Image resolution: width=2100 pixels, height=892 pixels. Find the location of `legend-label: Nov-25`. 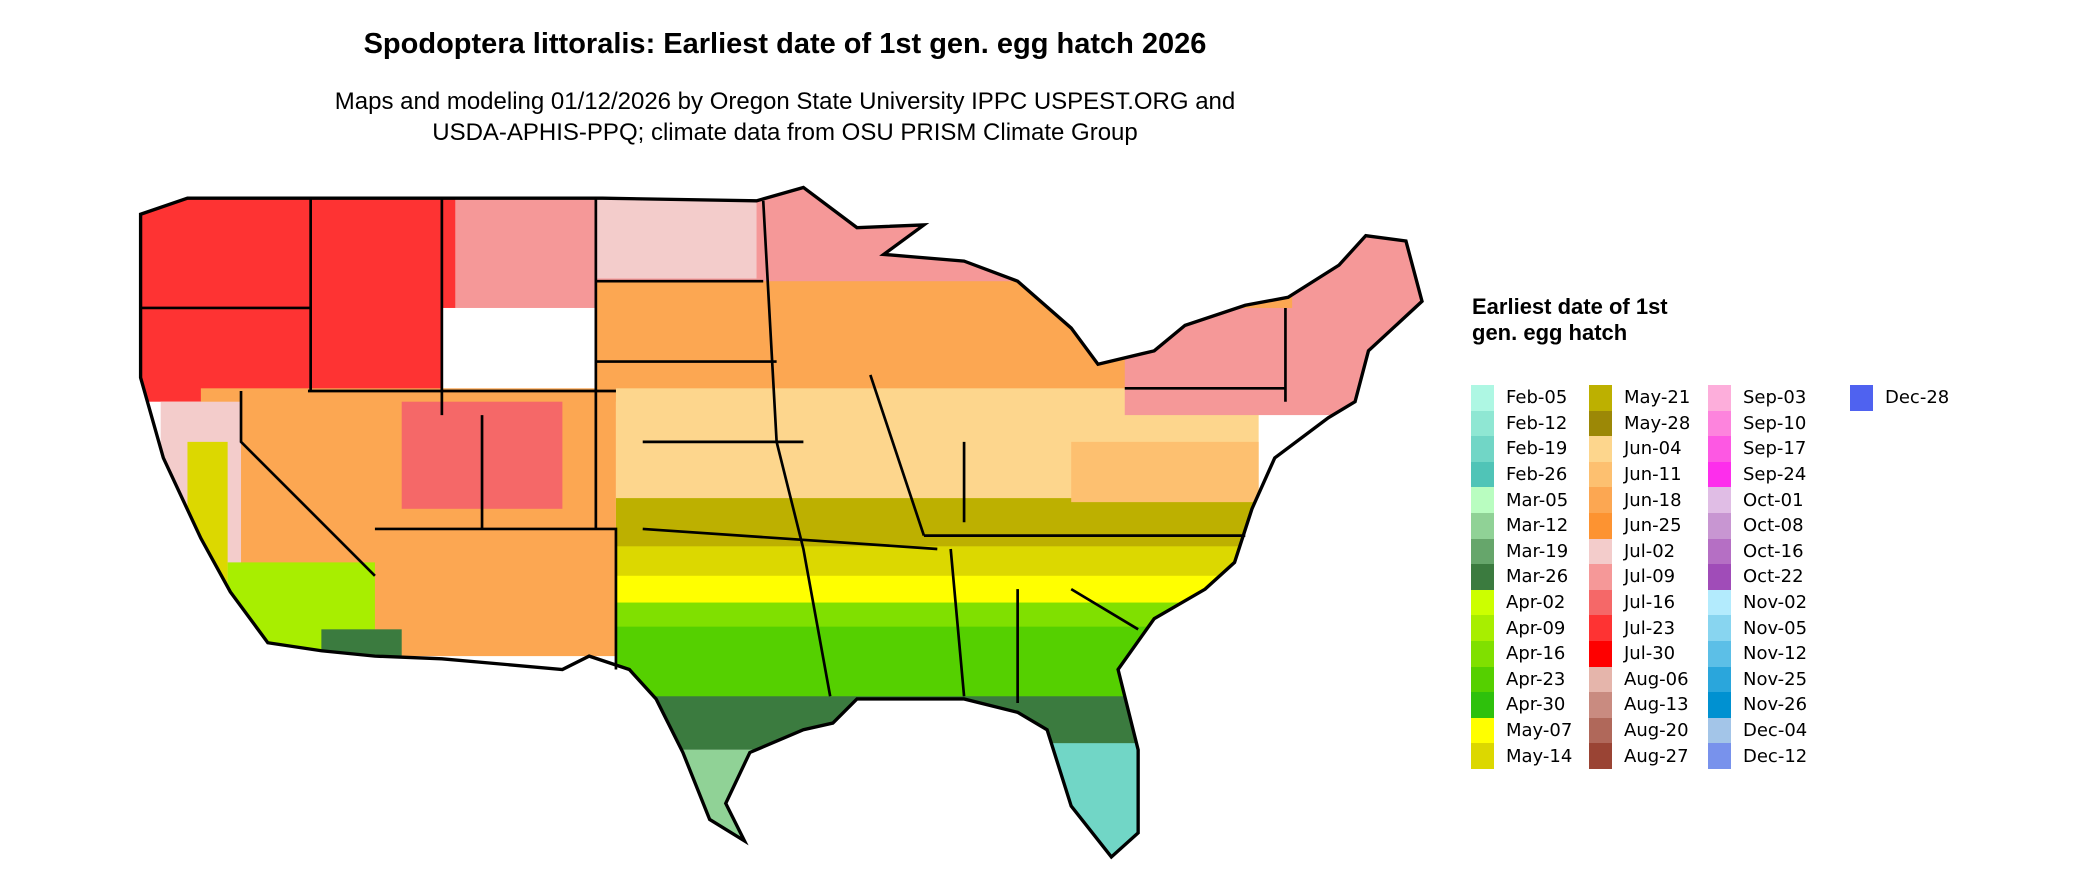

legend-label: Nov-25 is located at coordinates (1775, 679).